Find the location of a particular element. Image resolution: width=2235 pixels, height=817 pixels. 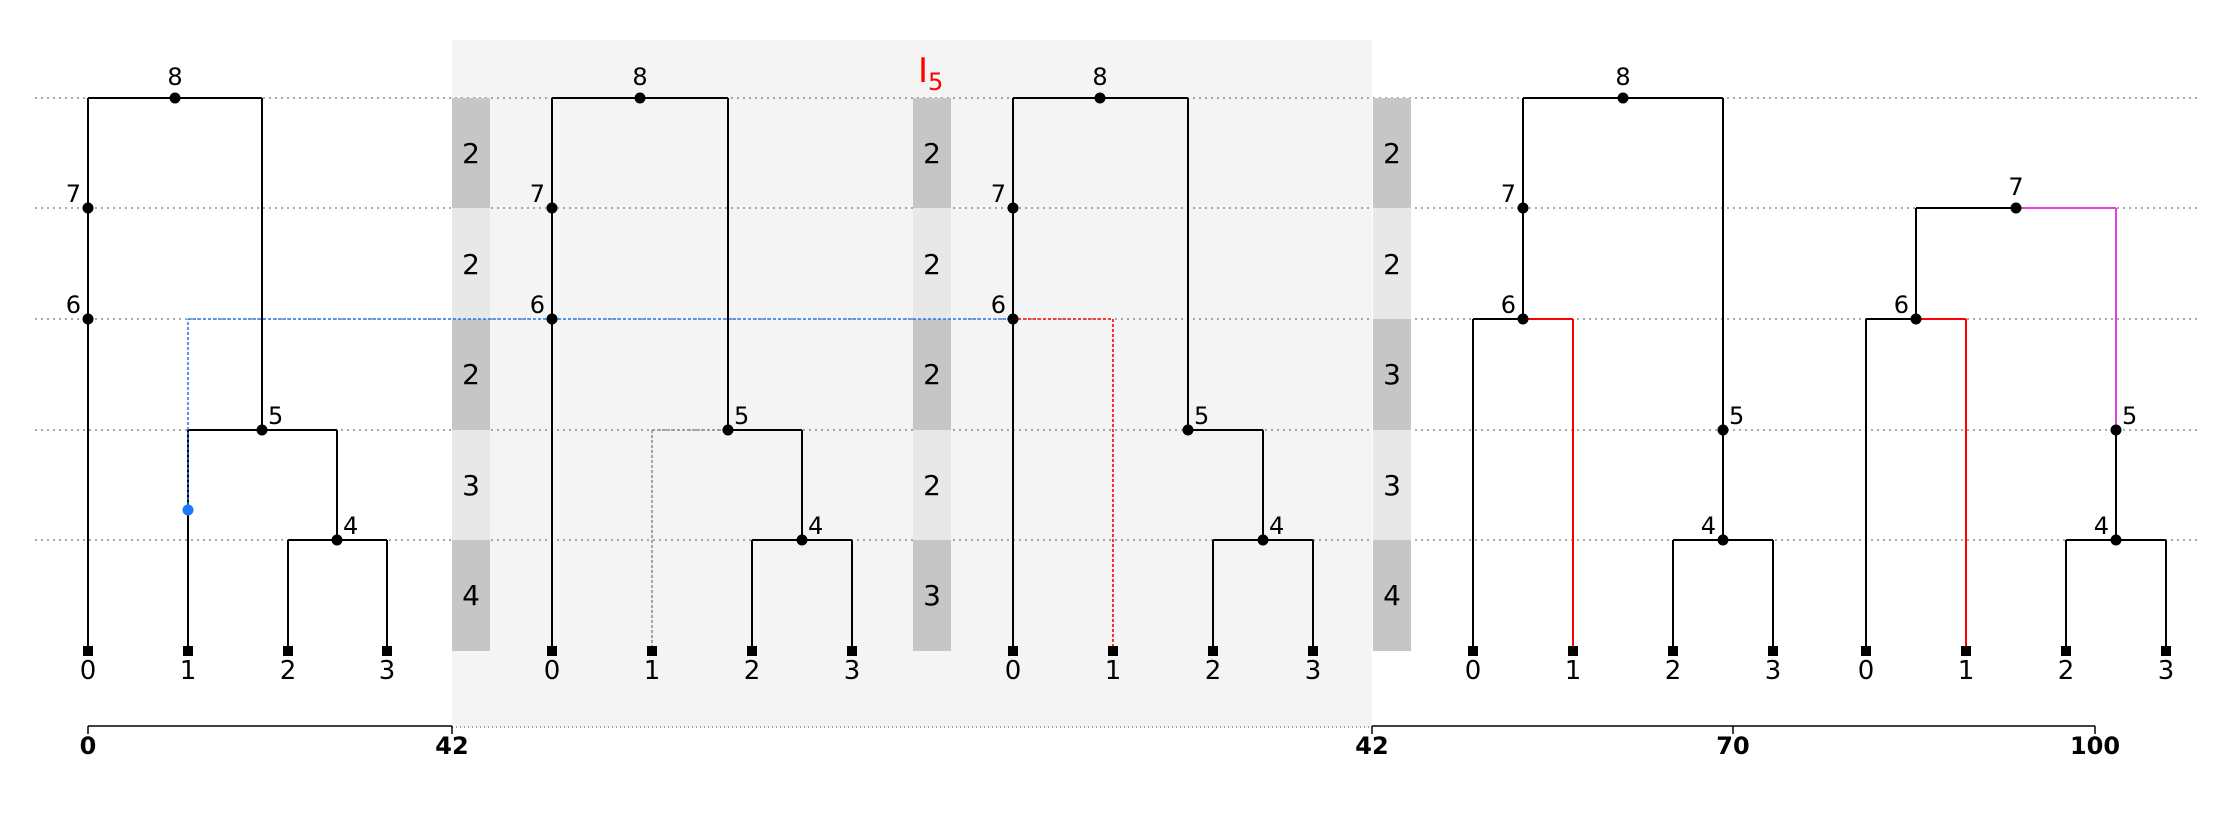

interval-subscript: 5 is located at coordinates (935, 82).